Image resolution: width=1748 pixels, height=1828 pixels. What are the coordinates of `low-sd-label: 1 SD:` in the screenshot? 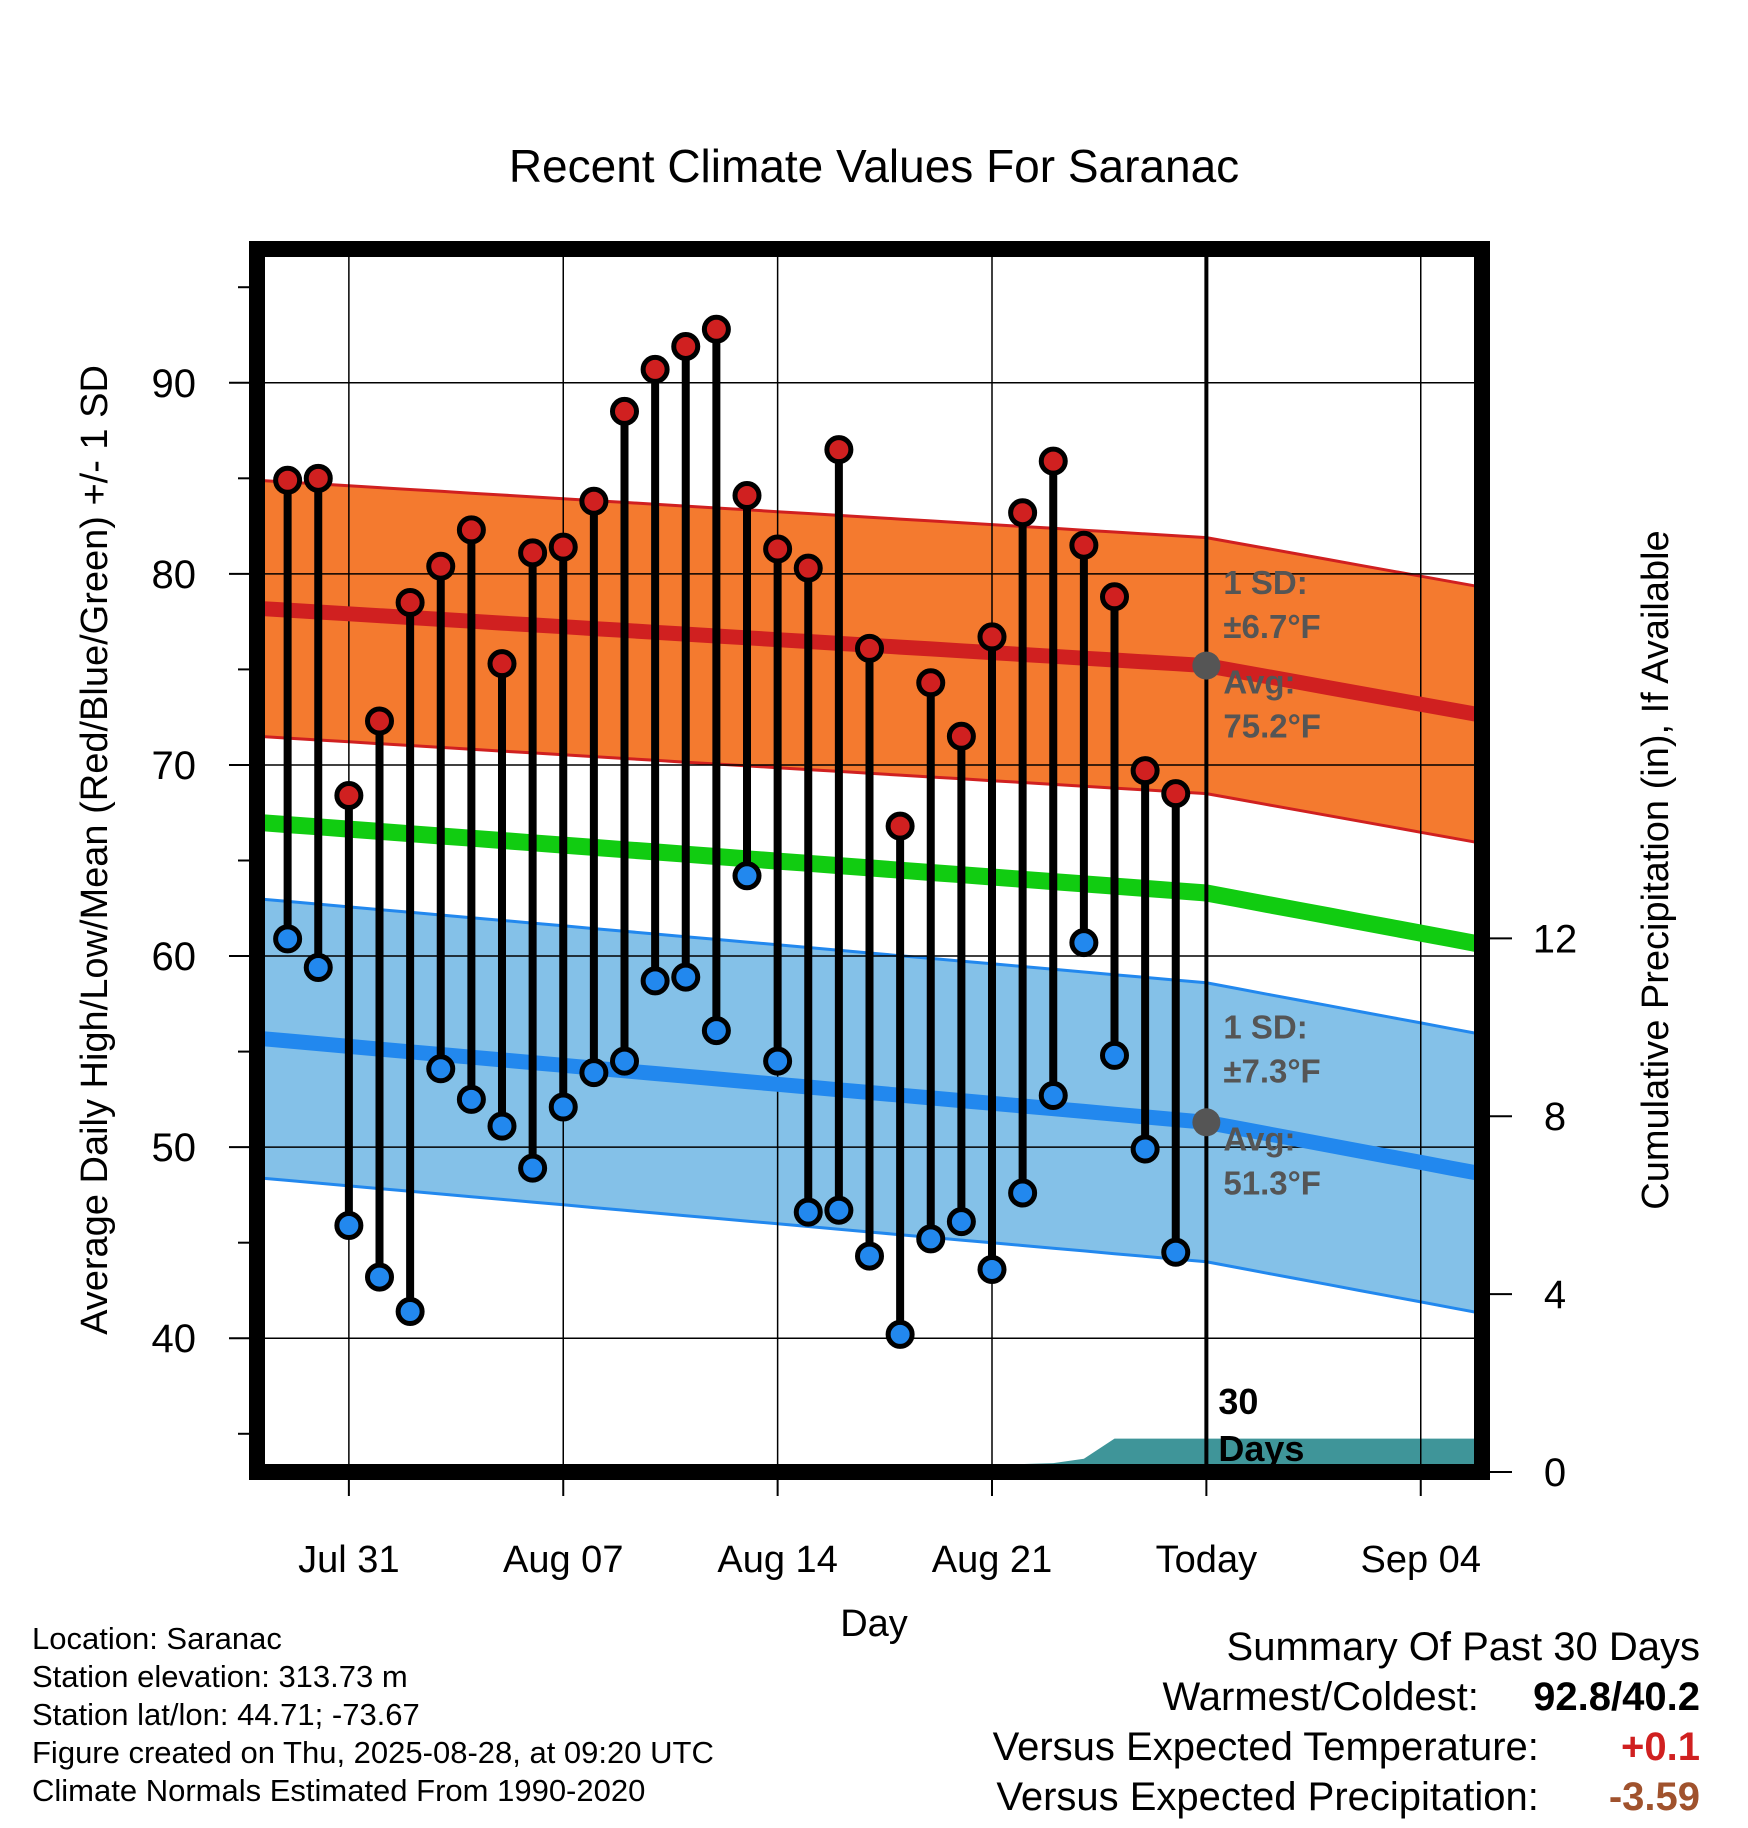 It's located at (1265, 1027).